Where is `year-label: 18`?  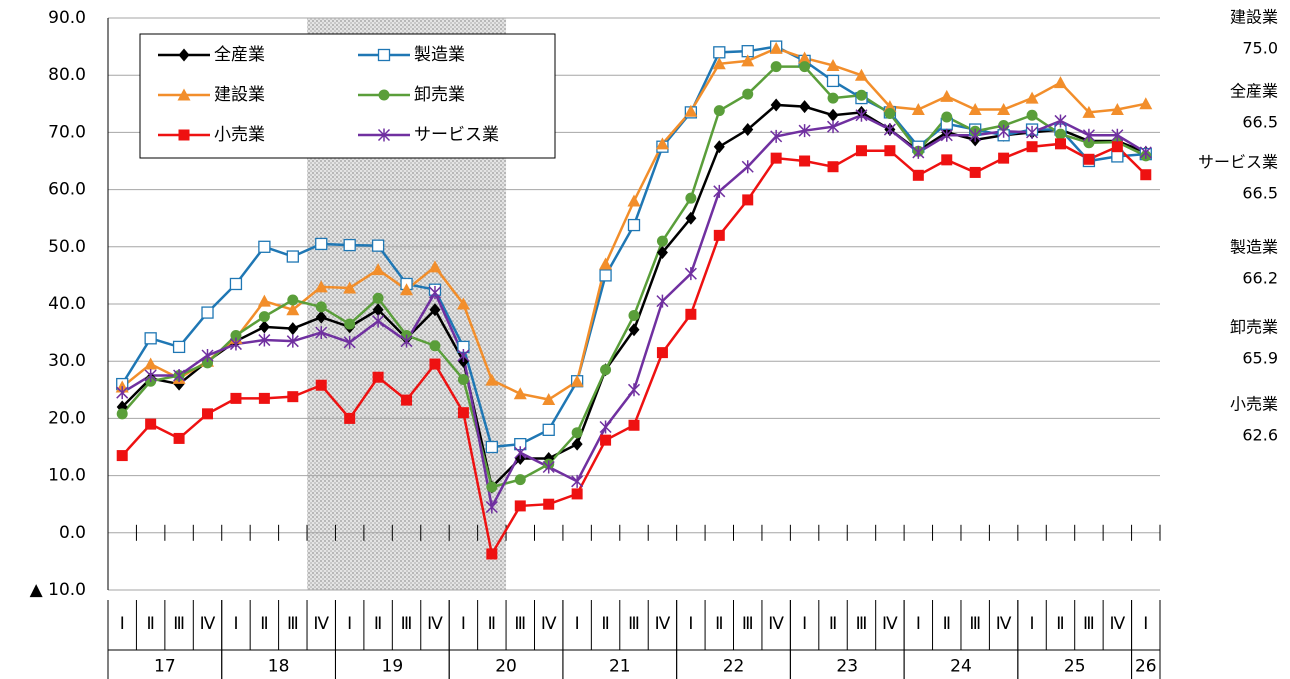
year-label: 18 is located at coordinates (279, 667).